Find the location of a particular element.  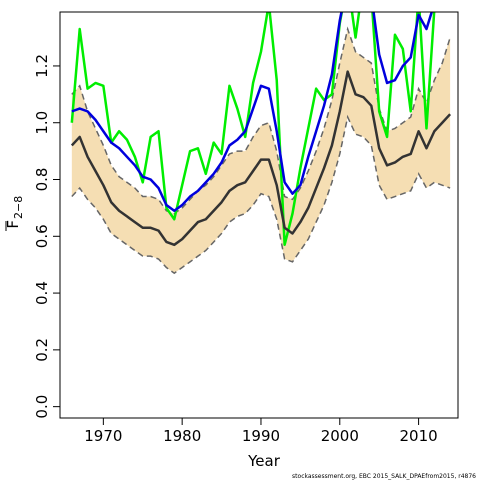

x-tick-label: 1990 is located at coordinates (261, 436).